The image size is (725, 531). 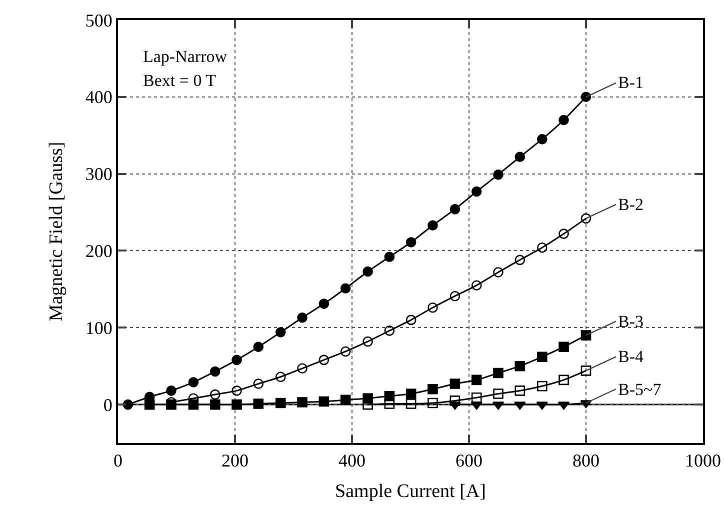 What do you see at coordinates (107, 404) in the screenshot?
I see `y-tick-label: 0` at bounding box center [107, 404].